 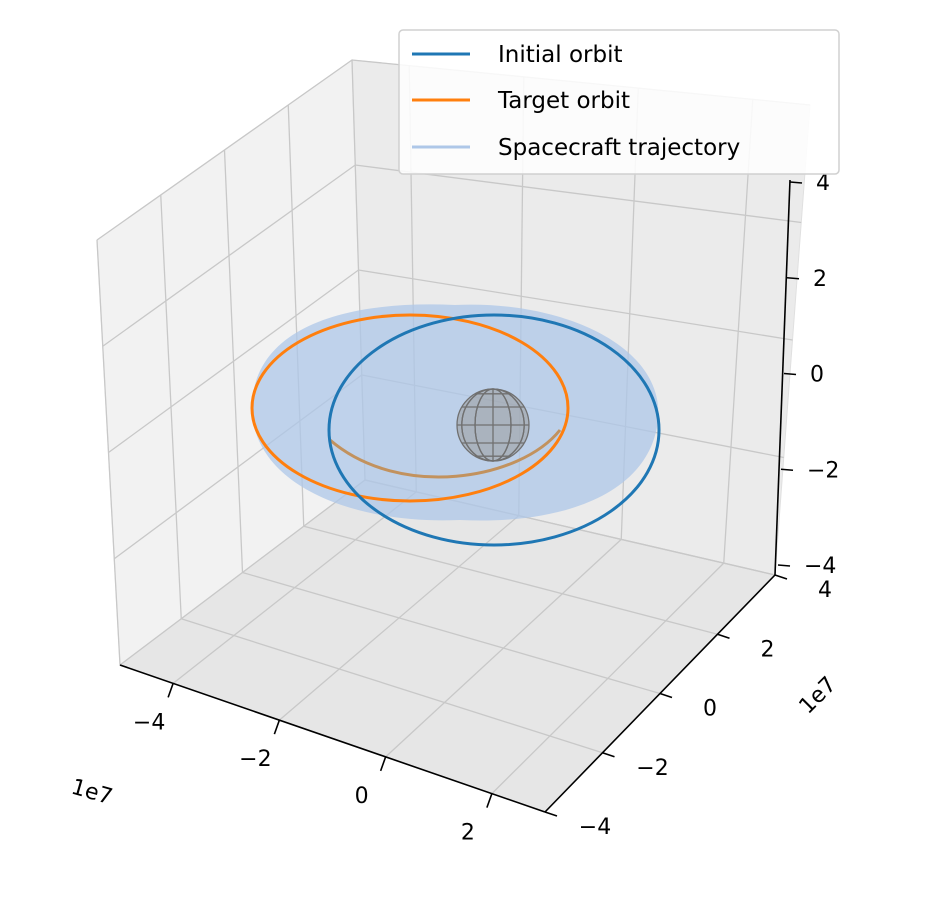 What do you see at coordinates (652, 768) in the screenshot?
I see `y-tick-label: −2` at bounding box center [652, 768].